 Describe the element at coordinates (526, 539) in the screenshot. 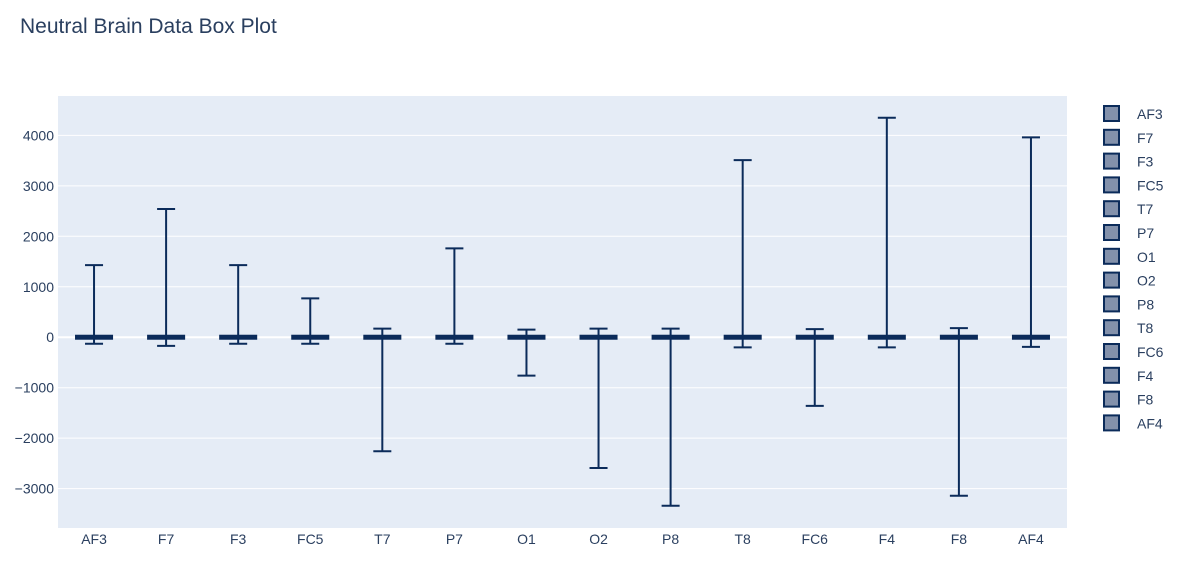

I see `x-tick-label: O1` at that location.